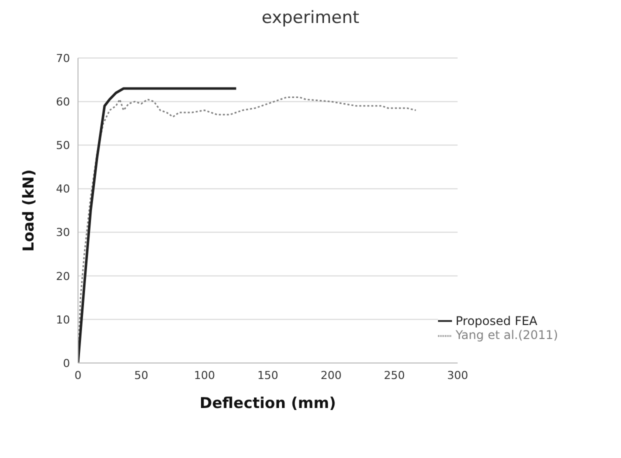  I want to click on y-tick-label: 20, so click(63, 276).